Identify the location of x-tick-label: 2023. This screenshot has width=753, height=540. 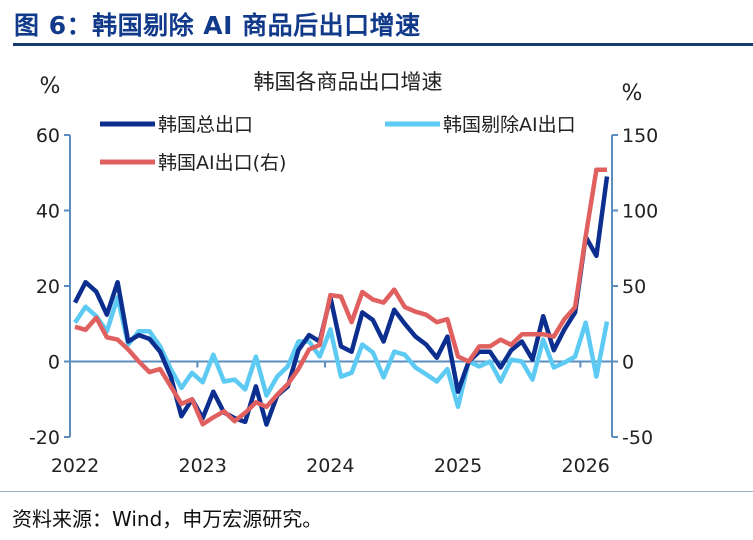
(203, 466).